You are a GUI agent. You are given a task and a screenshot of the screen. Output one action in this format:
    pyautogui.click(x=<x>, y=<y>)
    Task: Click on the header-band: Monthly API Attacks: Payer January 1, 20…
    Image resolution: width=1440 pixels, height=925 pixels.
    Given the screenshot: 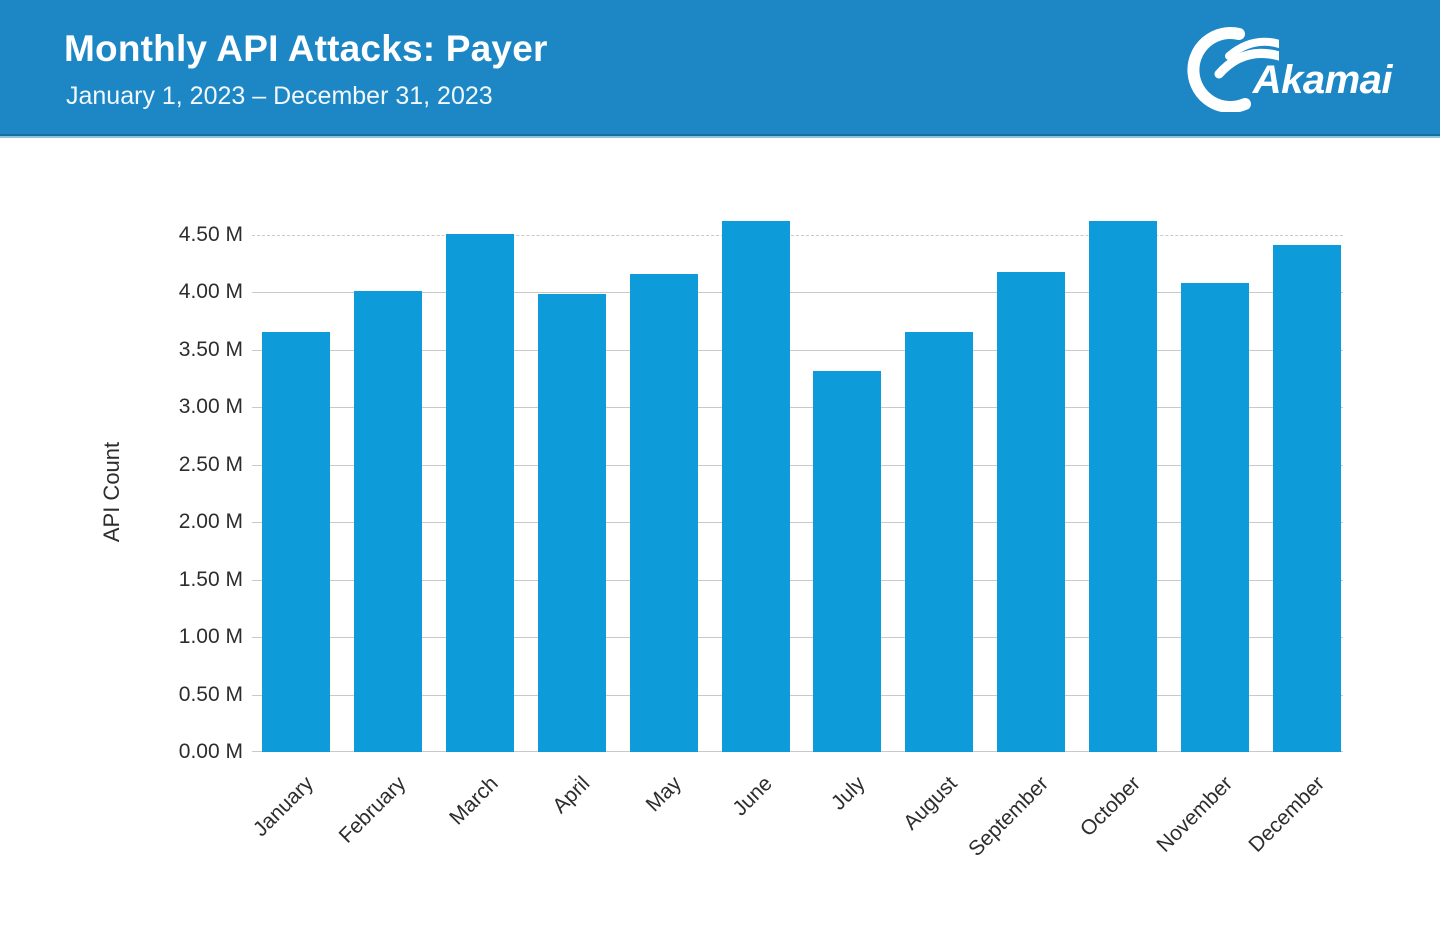 What is the action you would take?
    pyautogui.click(x=720, y=69)
    